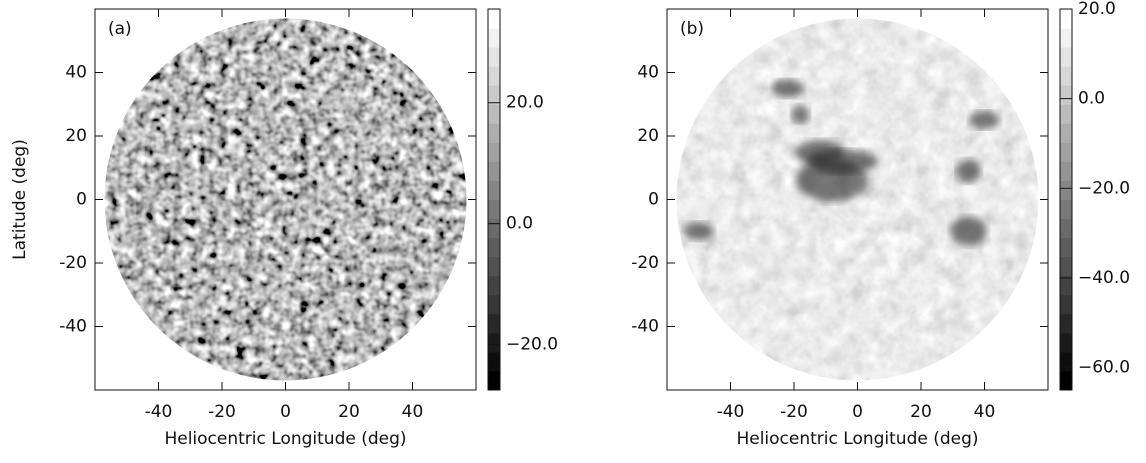 The width and height of the screenshot is (1146, 463). What do you see at coordinates (20, 199) in the screenshot?
I see `y-axis-label: Latitude (deg)` at bounding box center [20, 199].